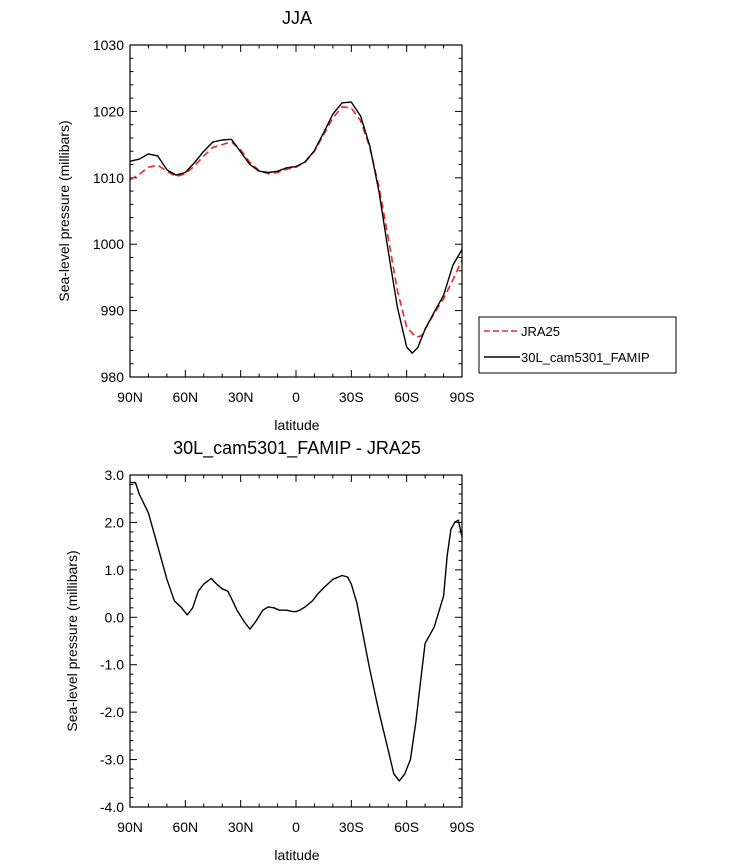  What do you see at coordinates (112, 665) in the screenshot?
I see `y-tick-label-3: -1.0` at bounding box center [112, 665].